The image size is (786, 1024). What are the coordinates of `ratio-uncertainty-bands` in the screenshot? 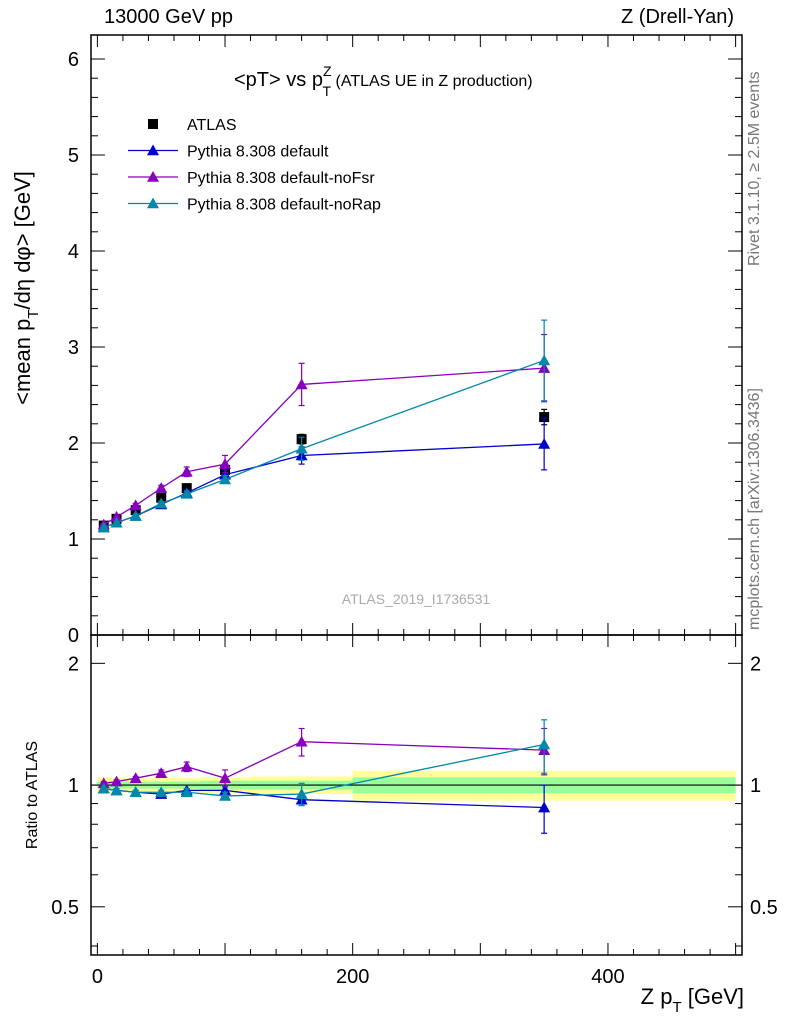 It's located at (416, 785).